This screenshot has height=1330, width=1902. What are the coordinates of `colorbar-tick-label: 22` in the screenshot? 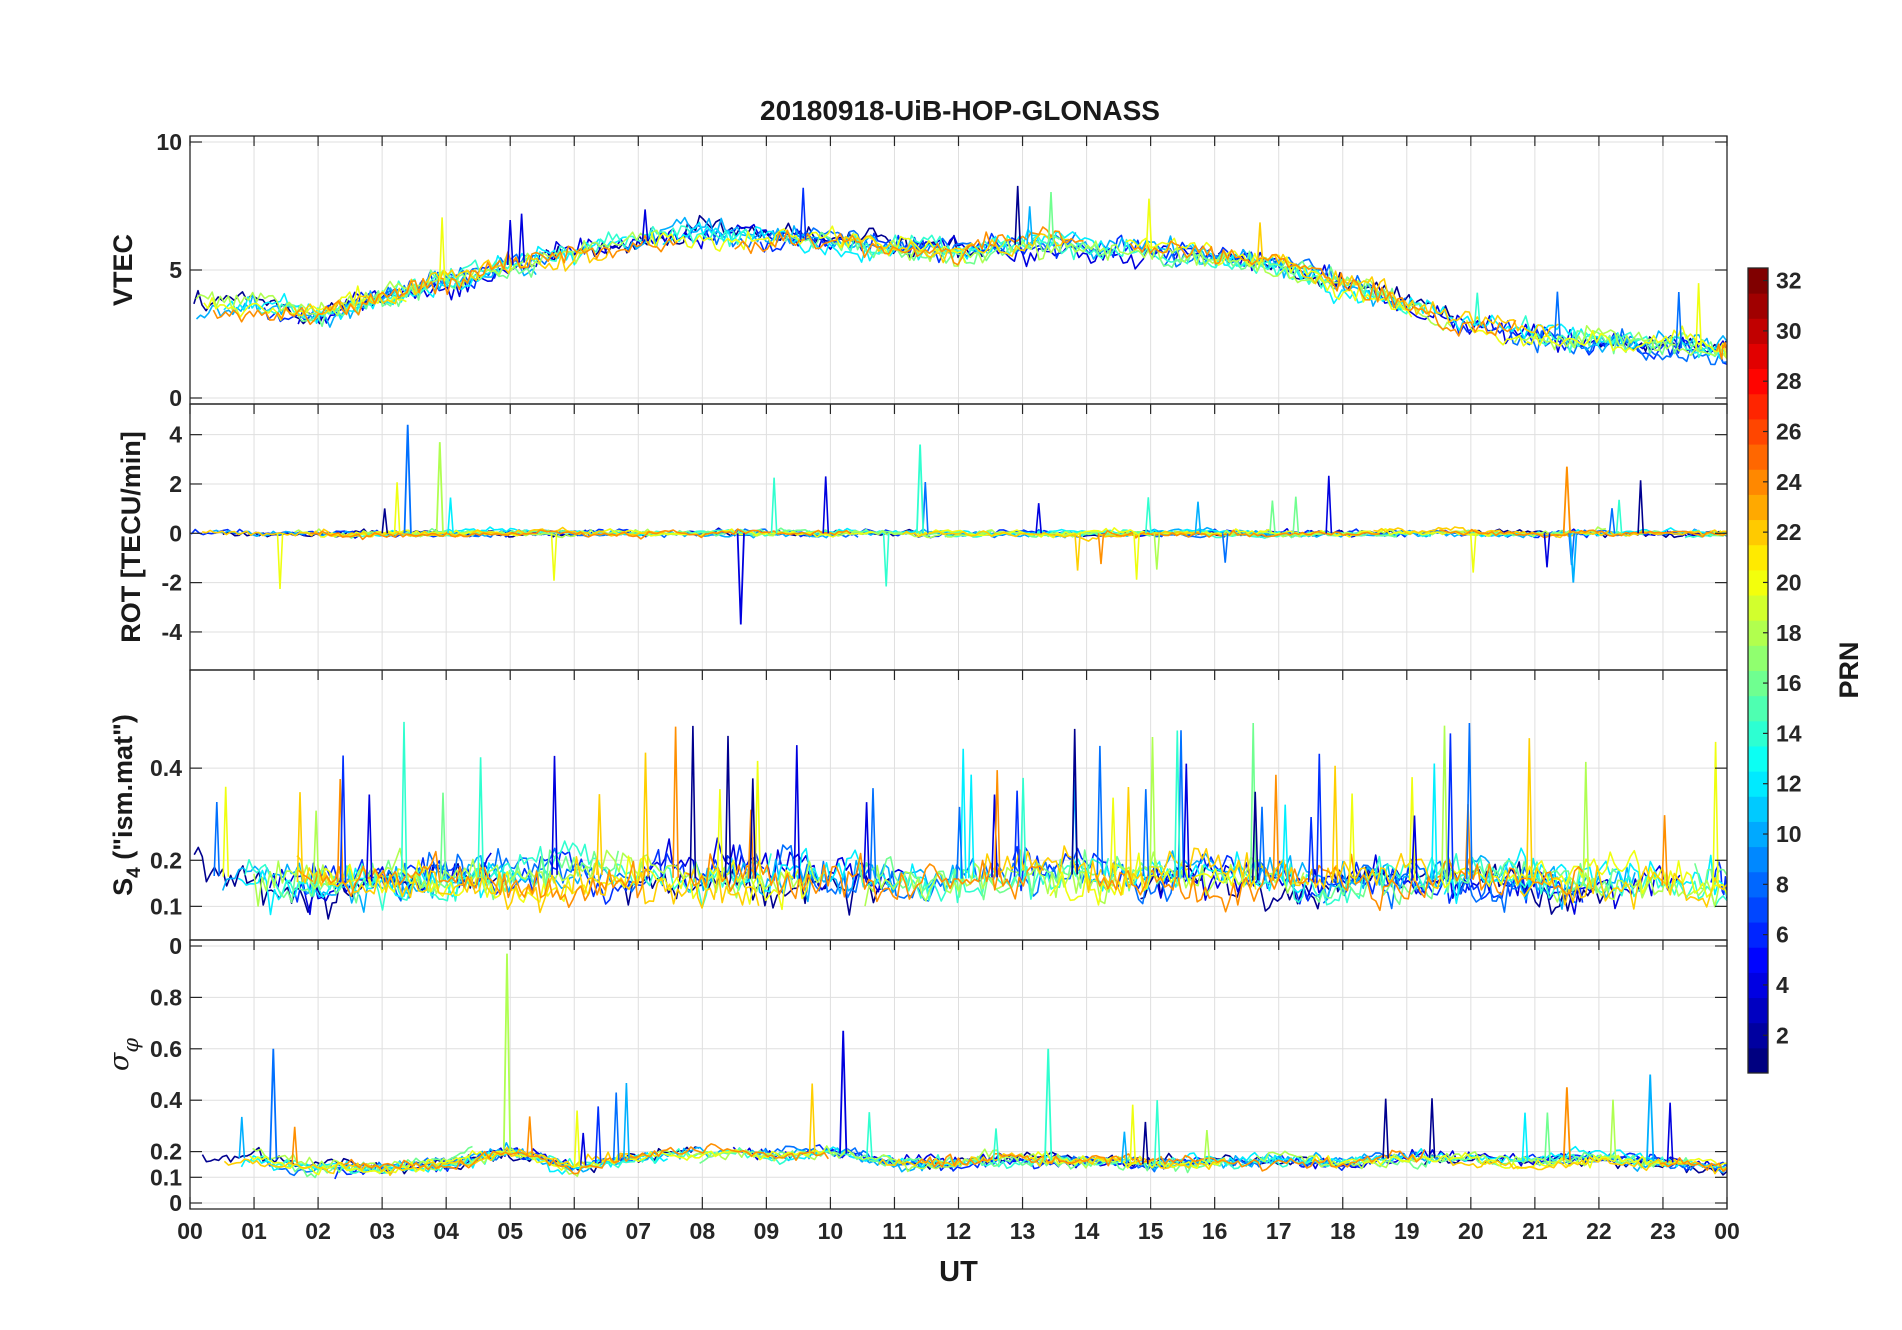 It's located at (1789, 532).